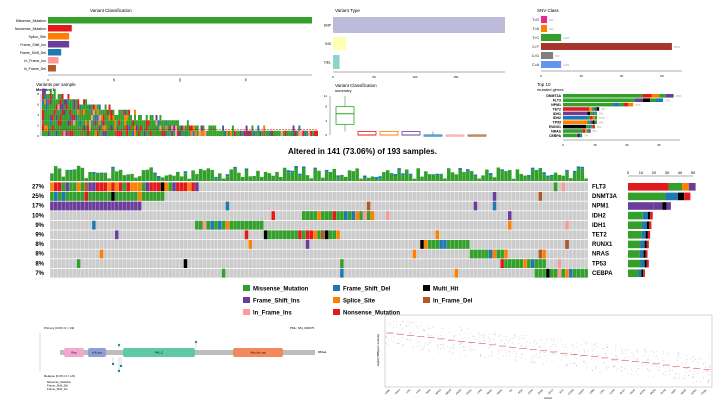  What do you see at coordinates (551, 29) in the screenshot?
I see `value-label: 3%` at bounding box center [551, 29].